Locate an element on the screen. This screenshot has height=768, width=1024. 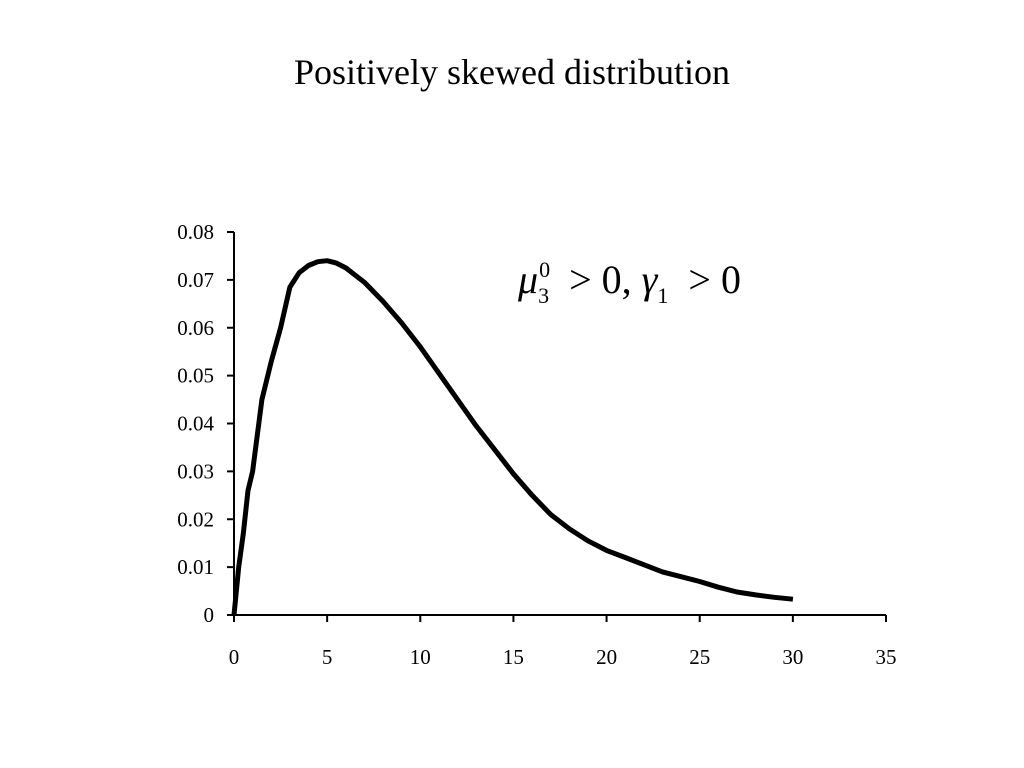
y-axis: 0 0.01 0.02 0.03 0.04 0.05 0.06 0.07 0.08 is located at coordinates (206, 423).